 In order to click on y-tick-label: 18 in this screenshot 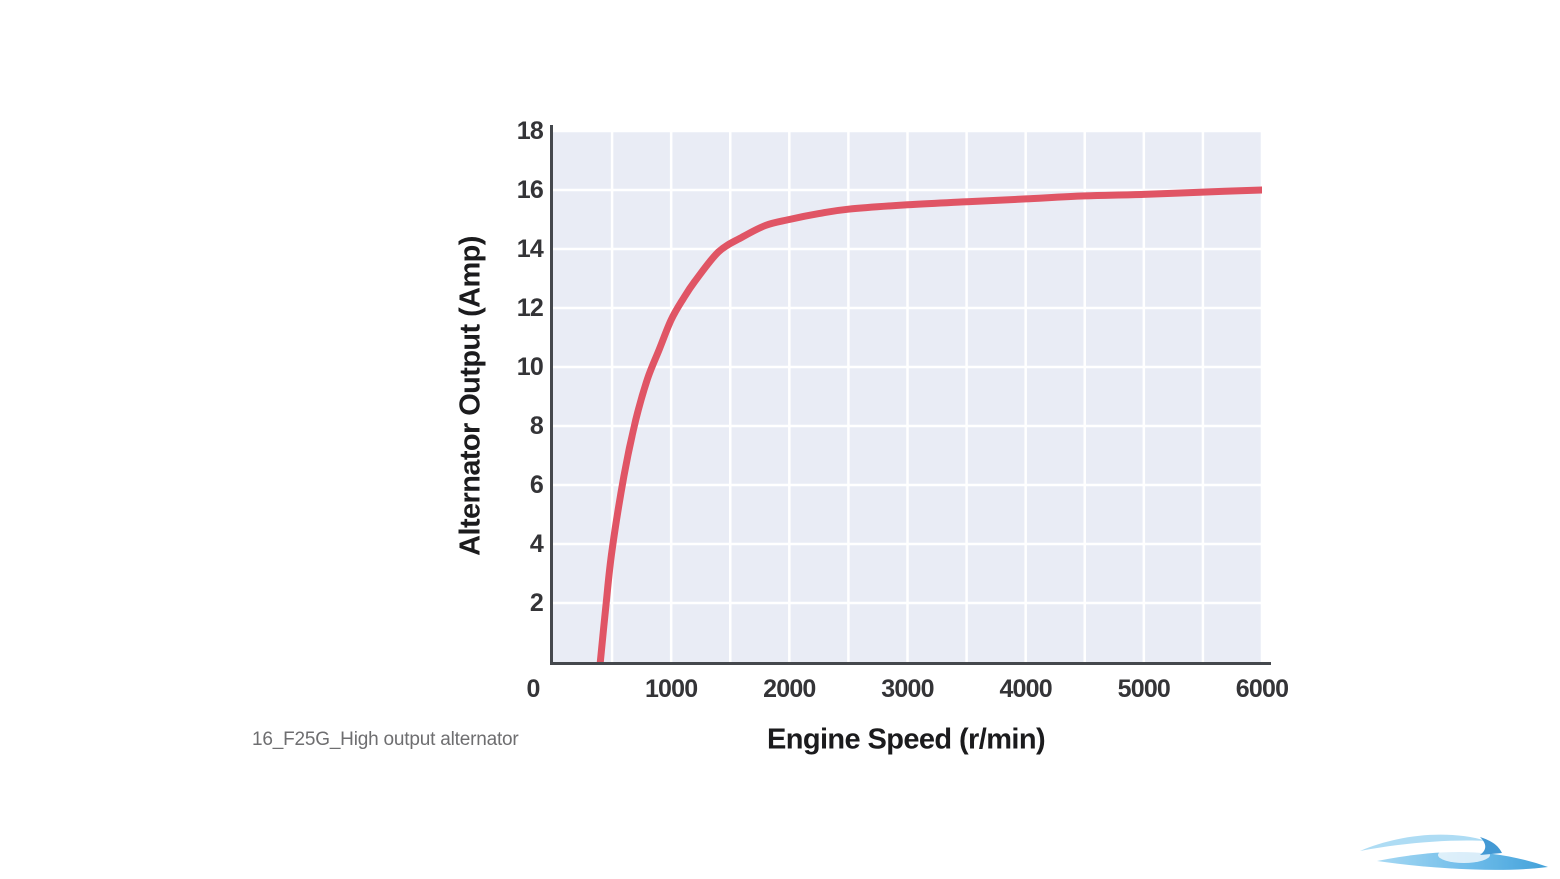, I will do `click(530, 131)`.